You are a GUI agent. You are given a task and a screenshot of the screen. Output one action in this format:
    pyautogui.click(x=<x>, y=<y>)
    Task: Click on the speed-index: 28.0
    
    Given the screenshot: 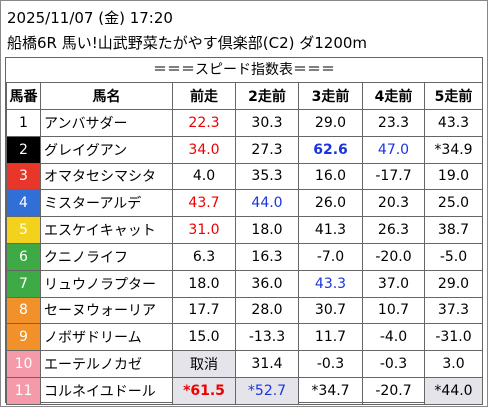 What is the action you would take?
    pyautogui.click(x=267, y=310)
    